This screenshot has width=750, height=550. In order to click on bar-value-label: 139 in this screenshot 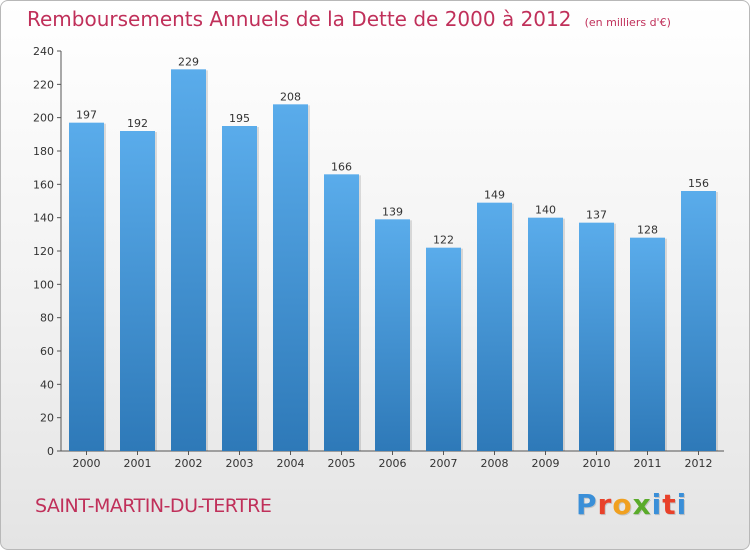, I will do `click(392, 211)`.